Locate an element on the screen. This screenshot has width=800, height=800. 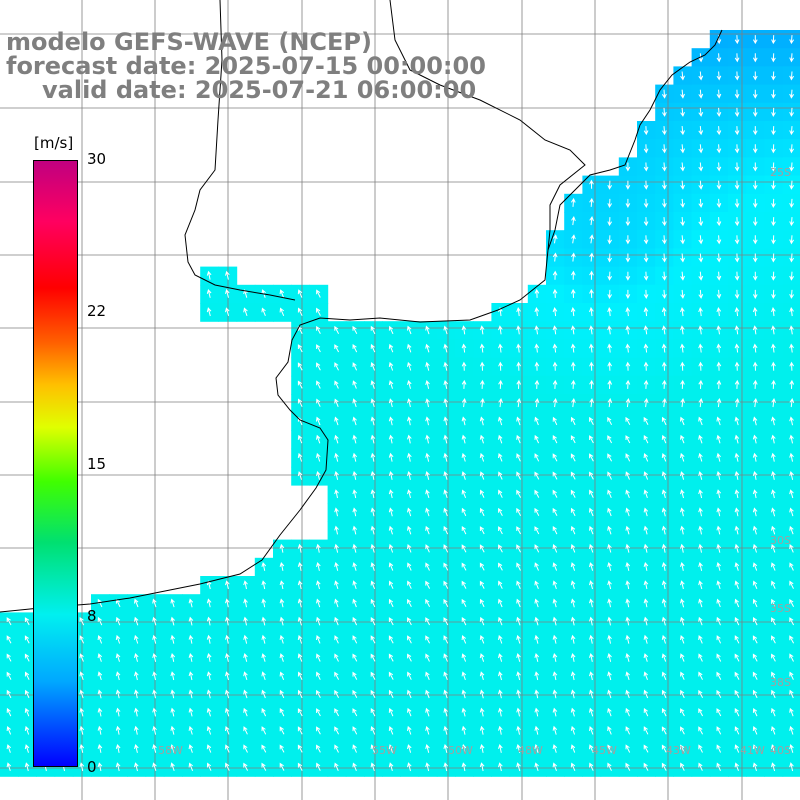
colorbar is located at coordinates (55, 463).